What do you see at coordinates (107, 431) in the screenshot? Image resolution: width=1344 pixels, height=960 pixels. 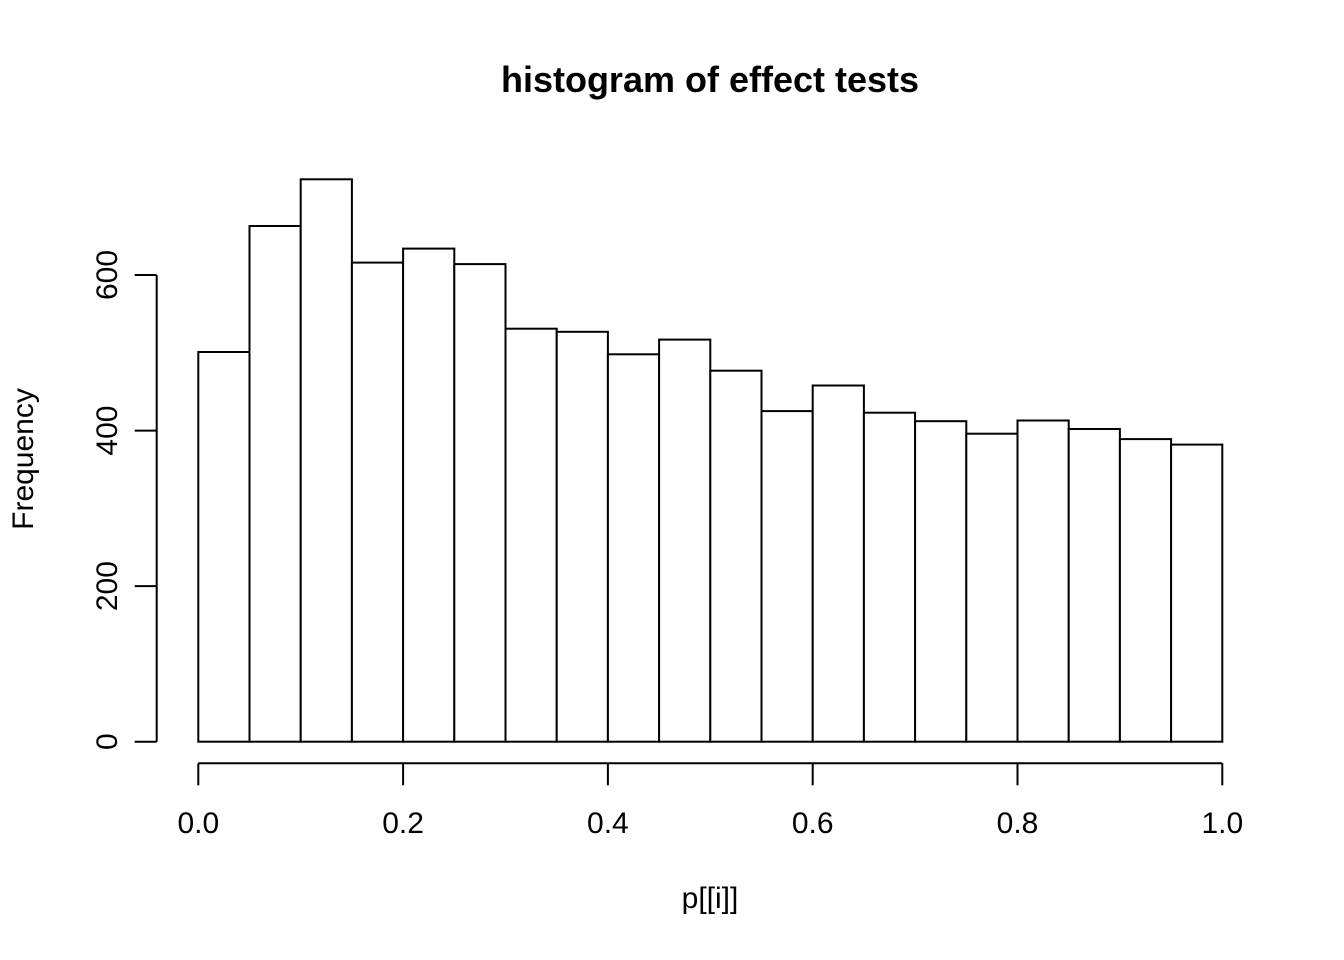 I see `y-tick-label: 400` at bounding box center [107, 431].